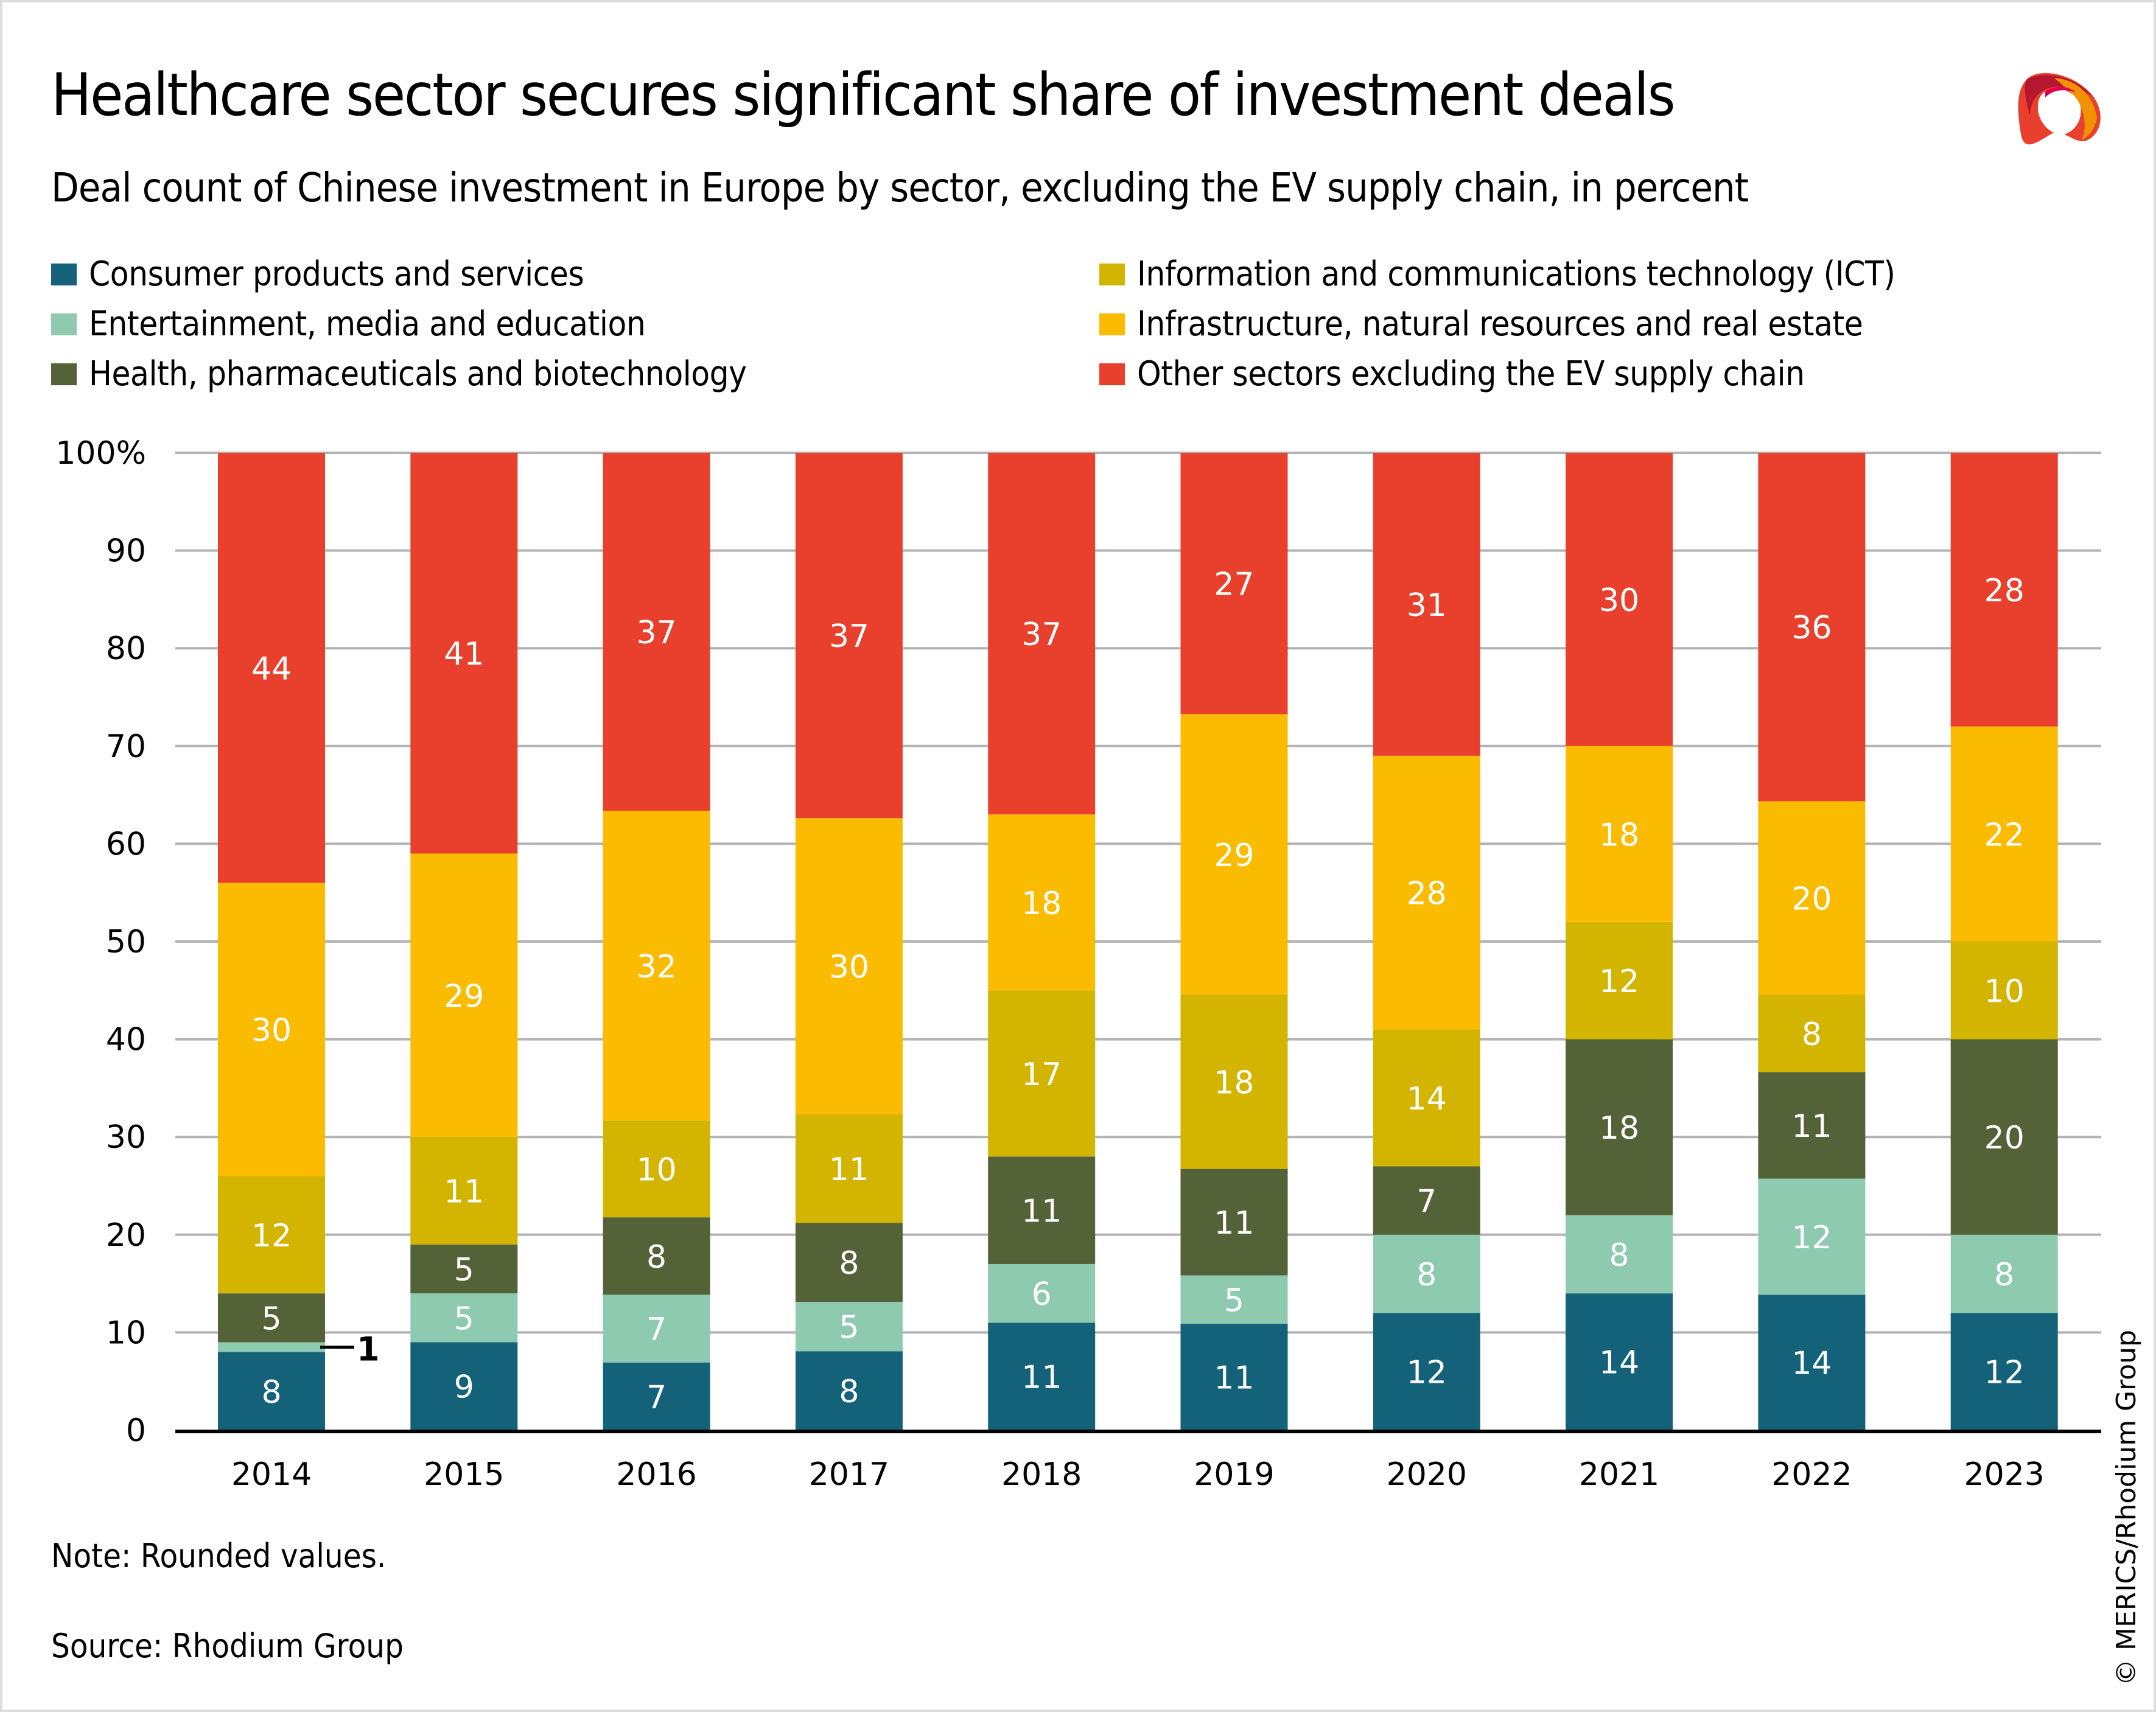 The height and width of the screenshot is (1712, 2156). I want to click on y-tick-label: 40, so click(126, 1040).